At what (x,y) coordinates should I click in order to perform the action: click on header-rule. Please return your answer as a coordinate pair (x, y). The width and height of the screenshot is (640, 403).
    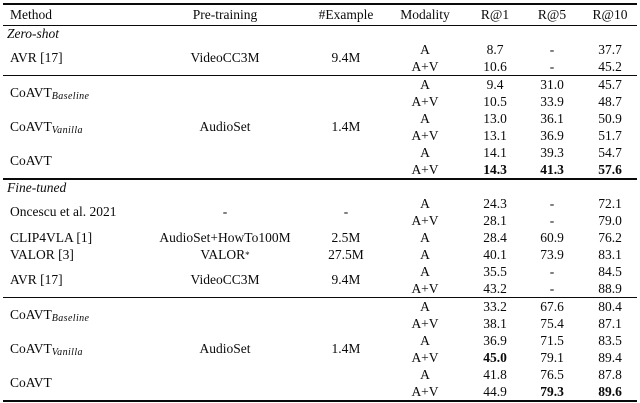
    Looking at the image, I should click on (320, 25).